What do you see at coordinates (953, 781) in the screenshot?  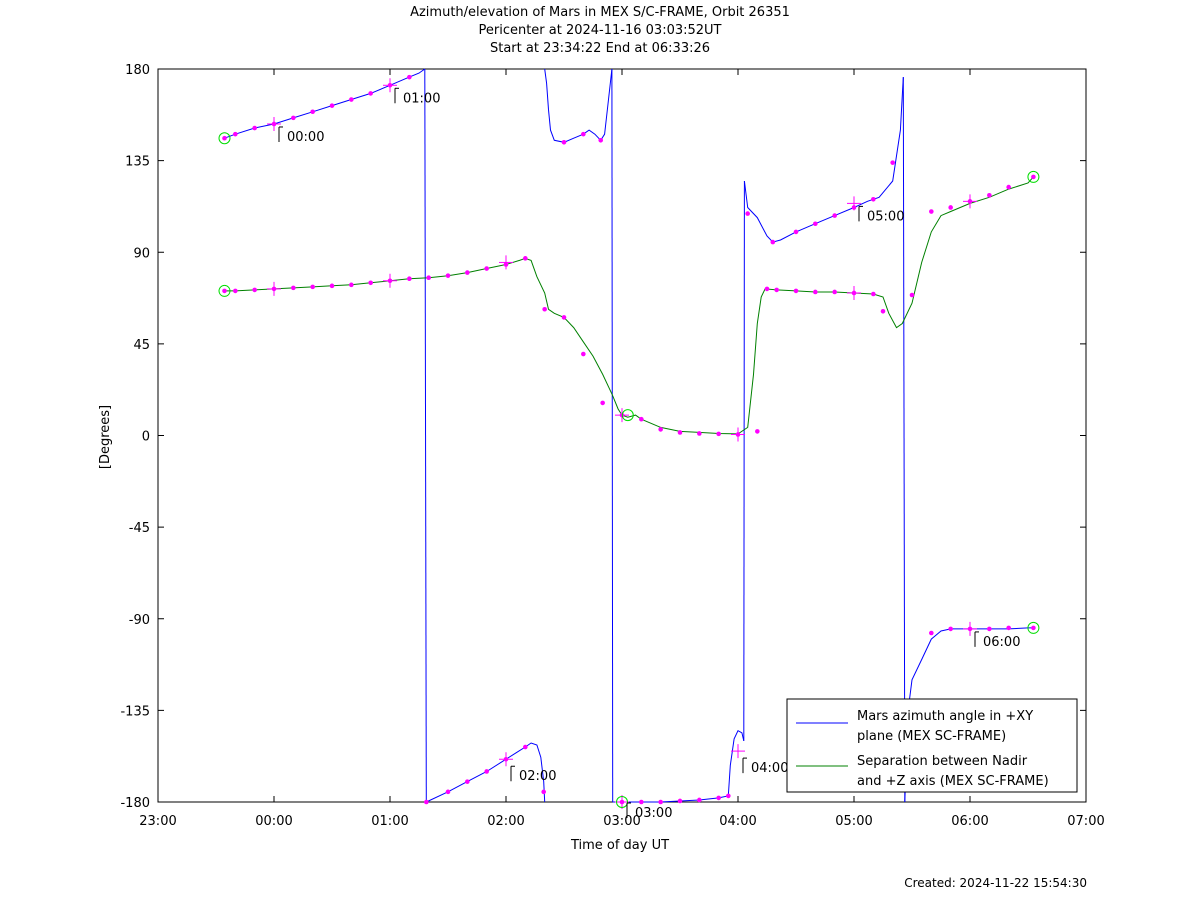 I see `legend-label-separation-line2: and +Z axis (MEX SC-FRAME)` at bounding box center [953, 781].